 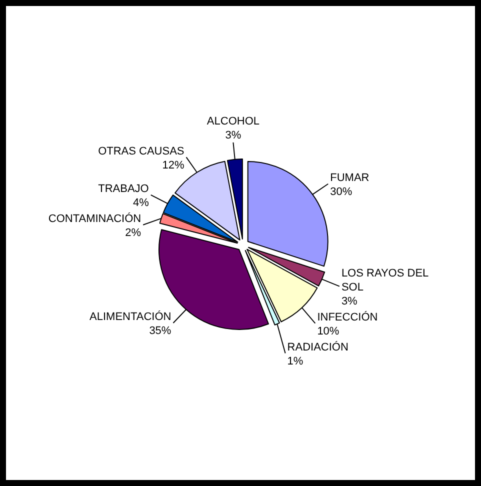 What do you see at coordinates (347, 317) in the screenshot?
I see `slice-label: INFECCIÓN` at bounding box center [347, 317].